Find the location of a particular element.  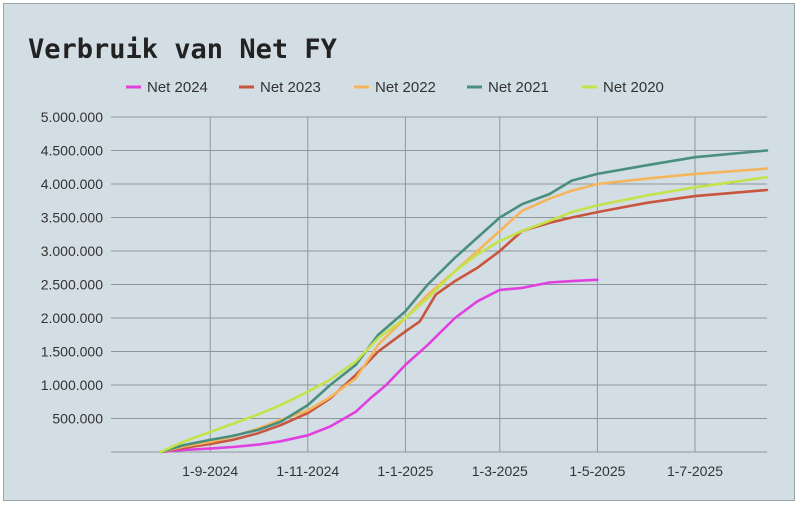

x-tick-label: 1-1-2025 is located at coordinates (405, 471).